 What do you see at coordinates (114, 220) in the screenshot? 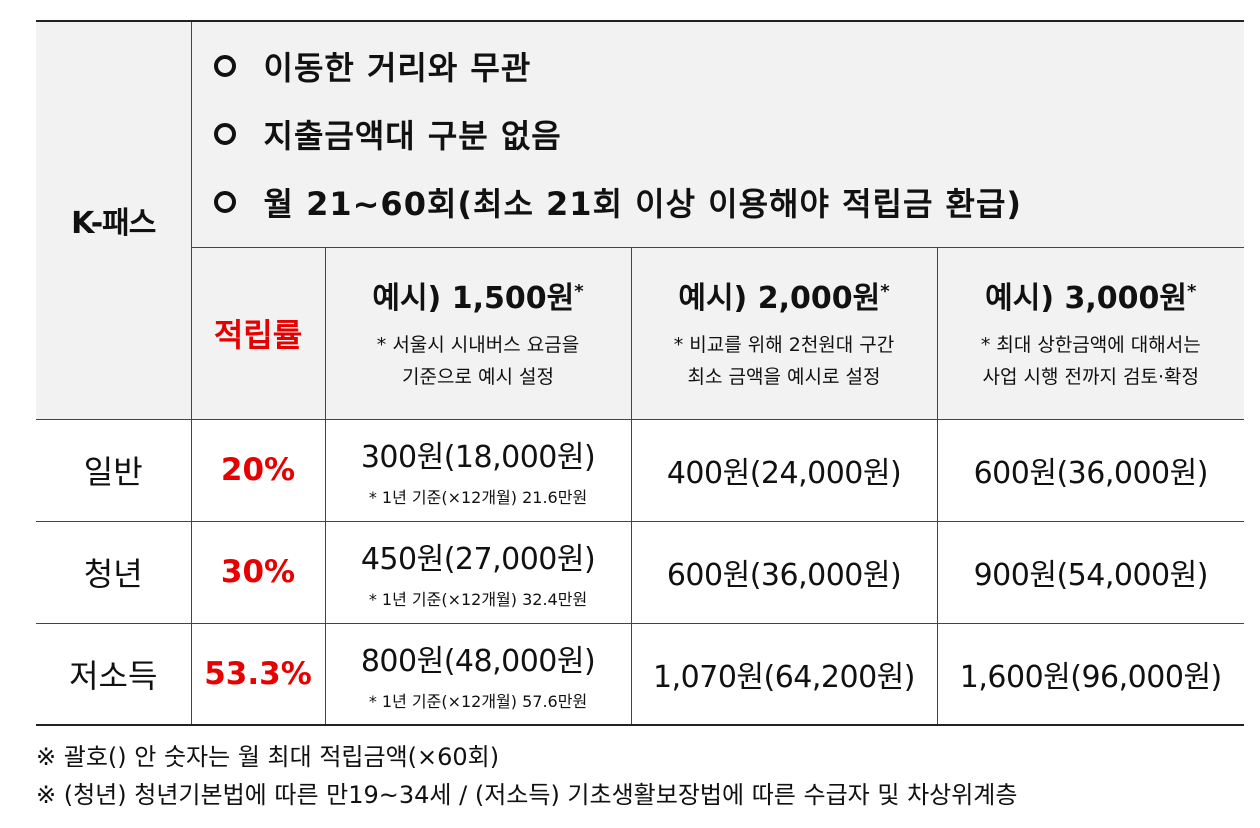
I see `kpass-label: K-패스` at bounding box center [114, 220].